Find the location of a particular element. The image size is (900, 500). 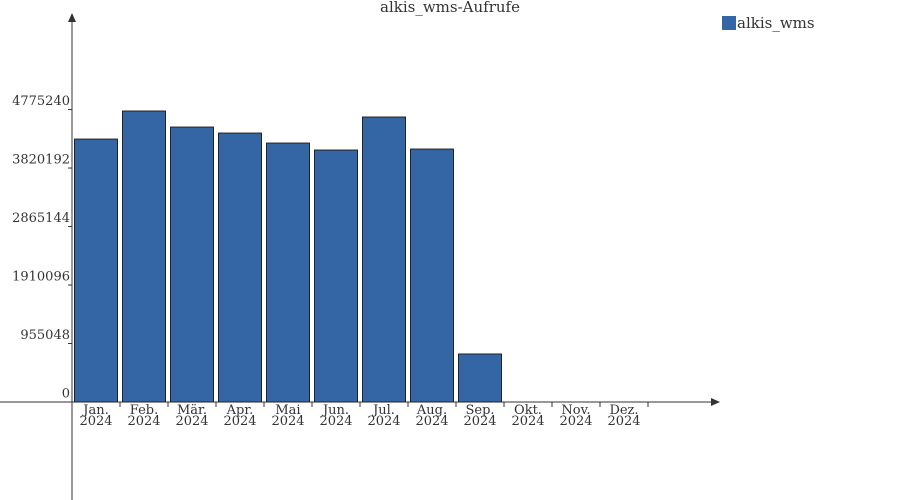

x-tick-label: Jul. 2024 is located at coordinates (383, 416).